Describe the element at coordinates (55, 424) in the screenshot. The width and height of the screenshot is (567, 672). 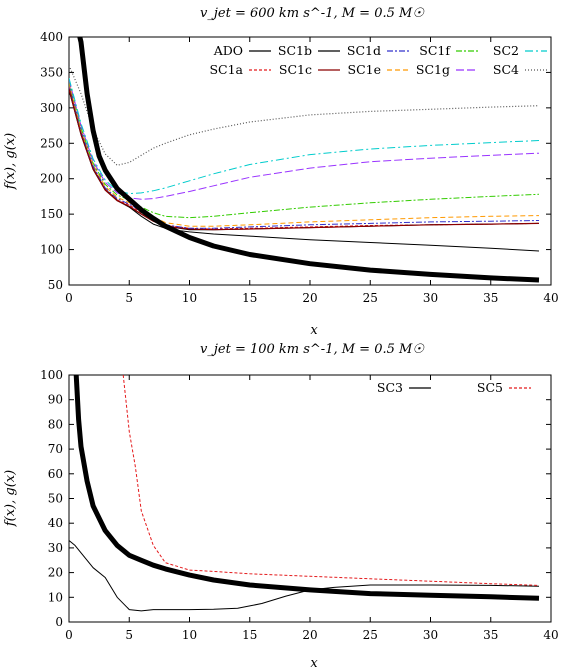
I see `y-tick-label: 80` at that location.